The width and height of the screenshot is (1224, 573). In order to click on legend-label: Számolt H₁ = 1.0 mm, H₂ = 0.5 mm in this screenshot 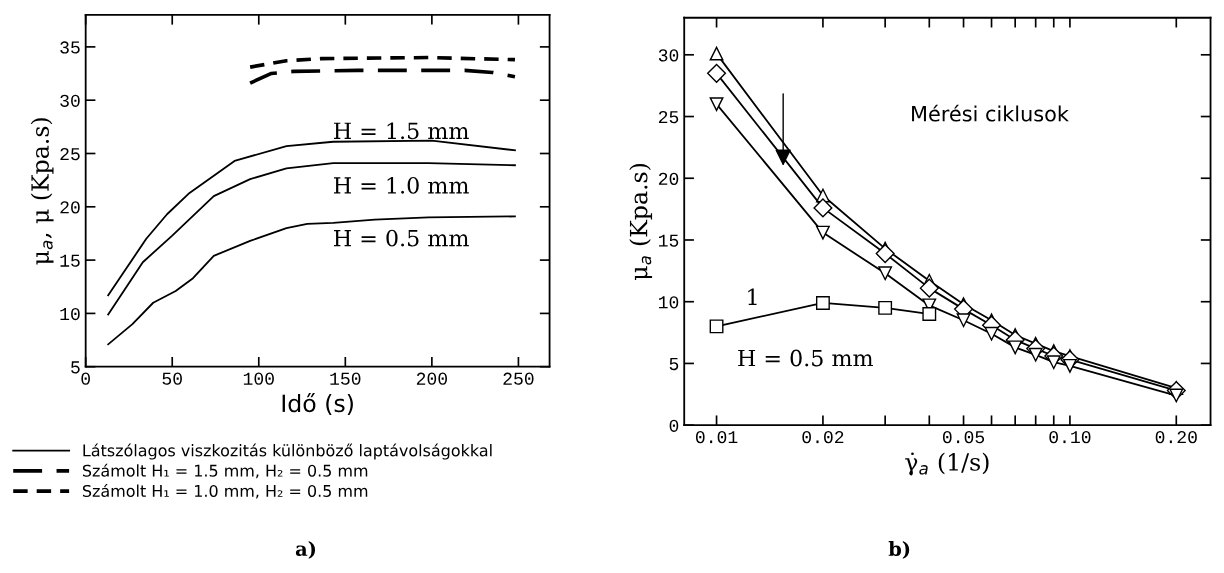, I will do `click(225, 491)`.